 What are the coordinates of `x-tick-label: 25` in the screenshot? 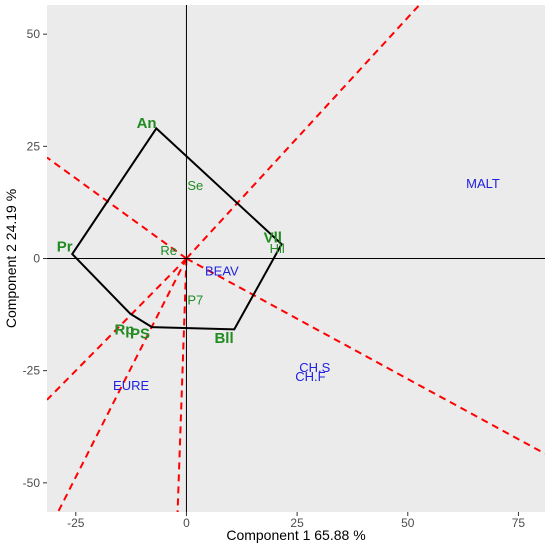 It's located at (297, 523).